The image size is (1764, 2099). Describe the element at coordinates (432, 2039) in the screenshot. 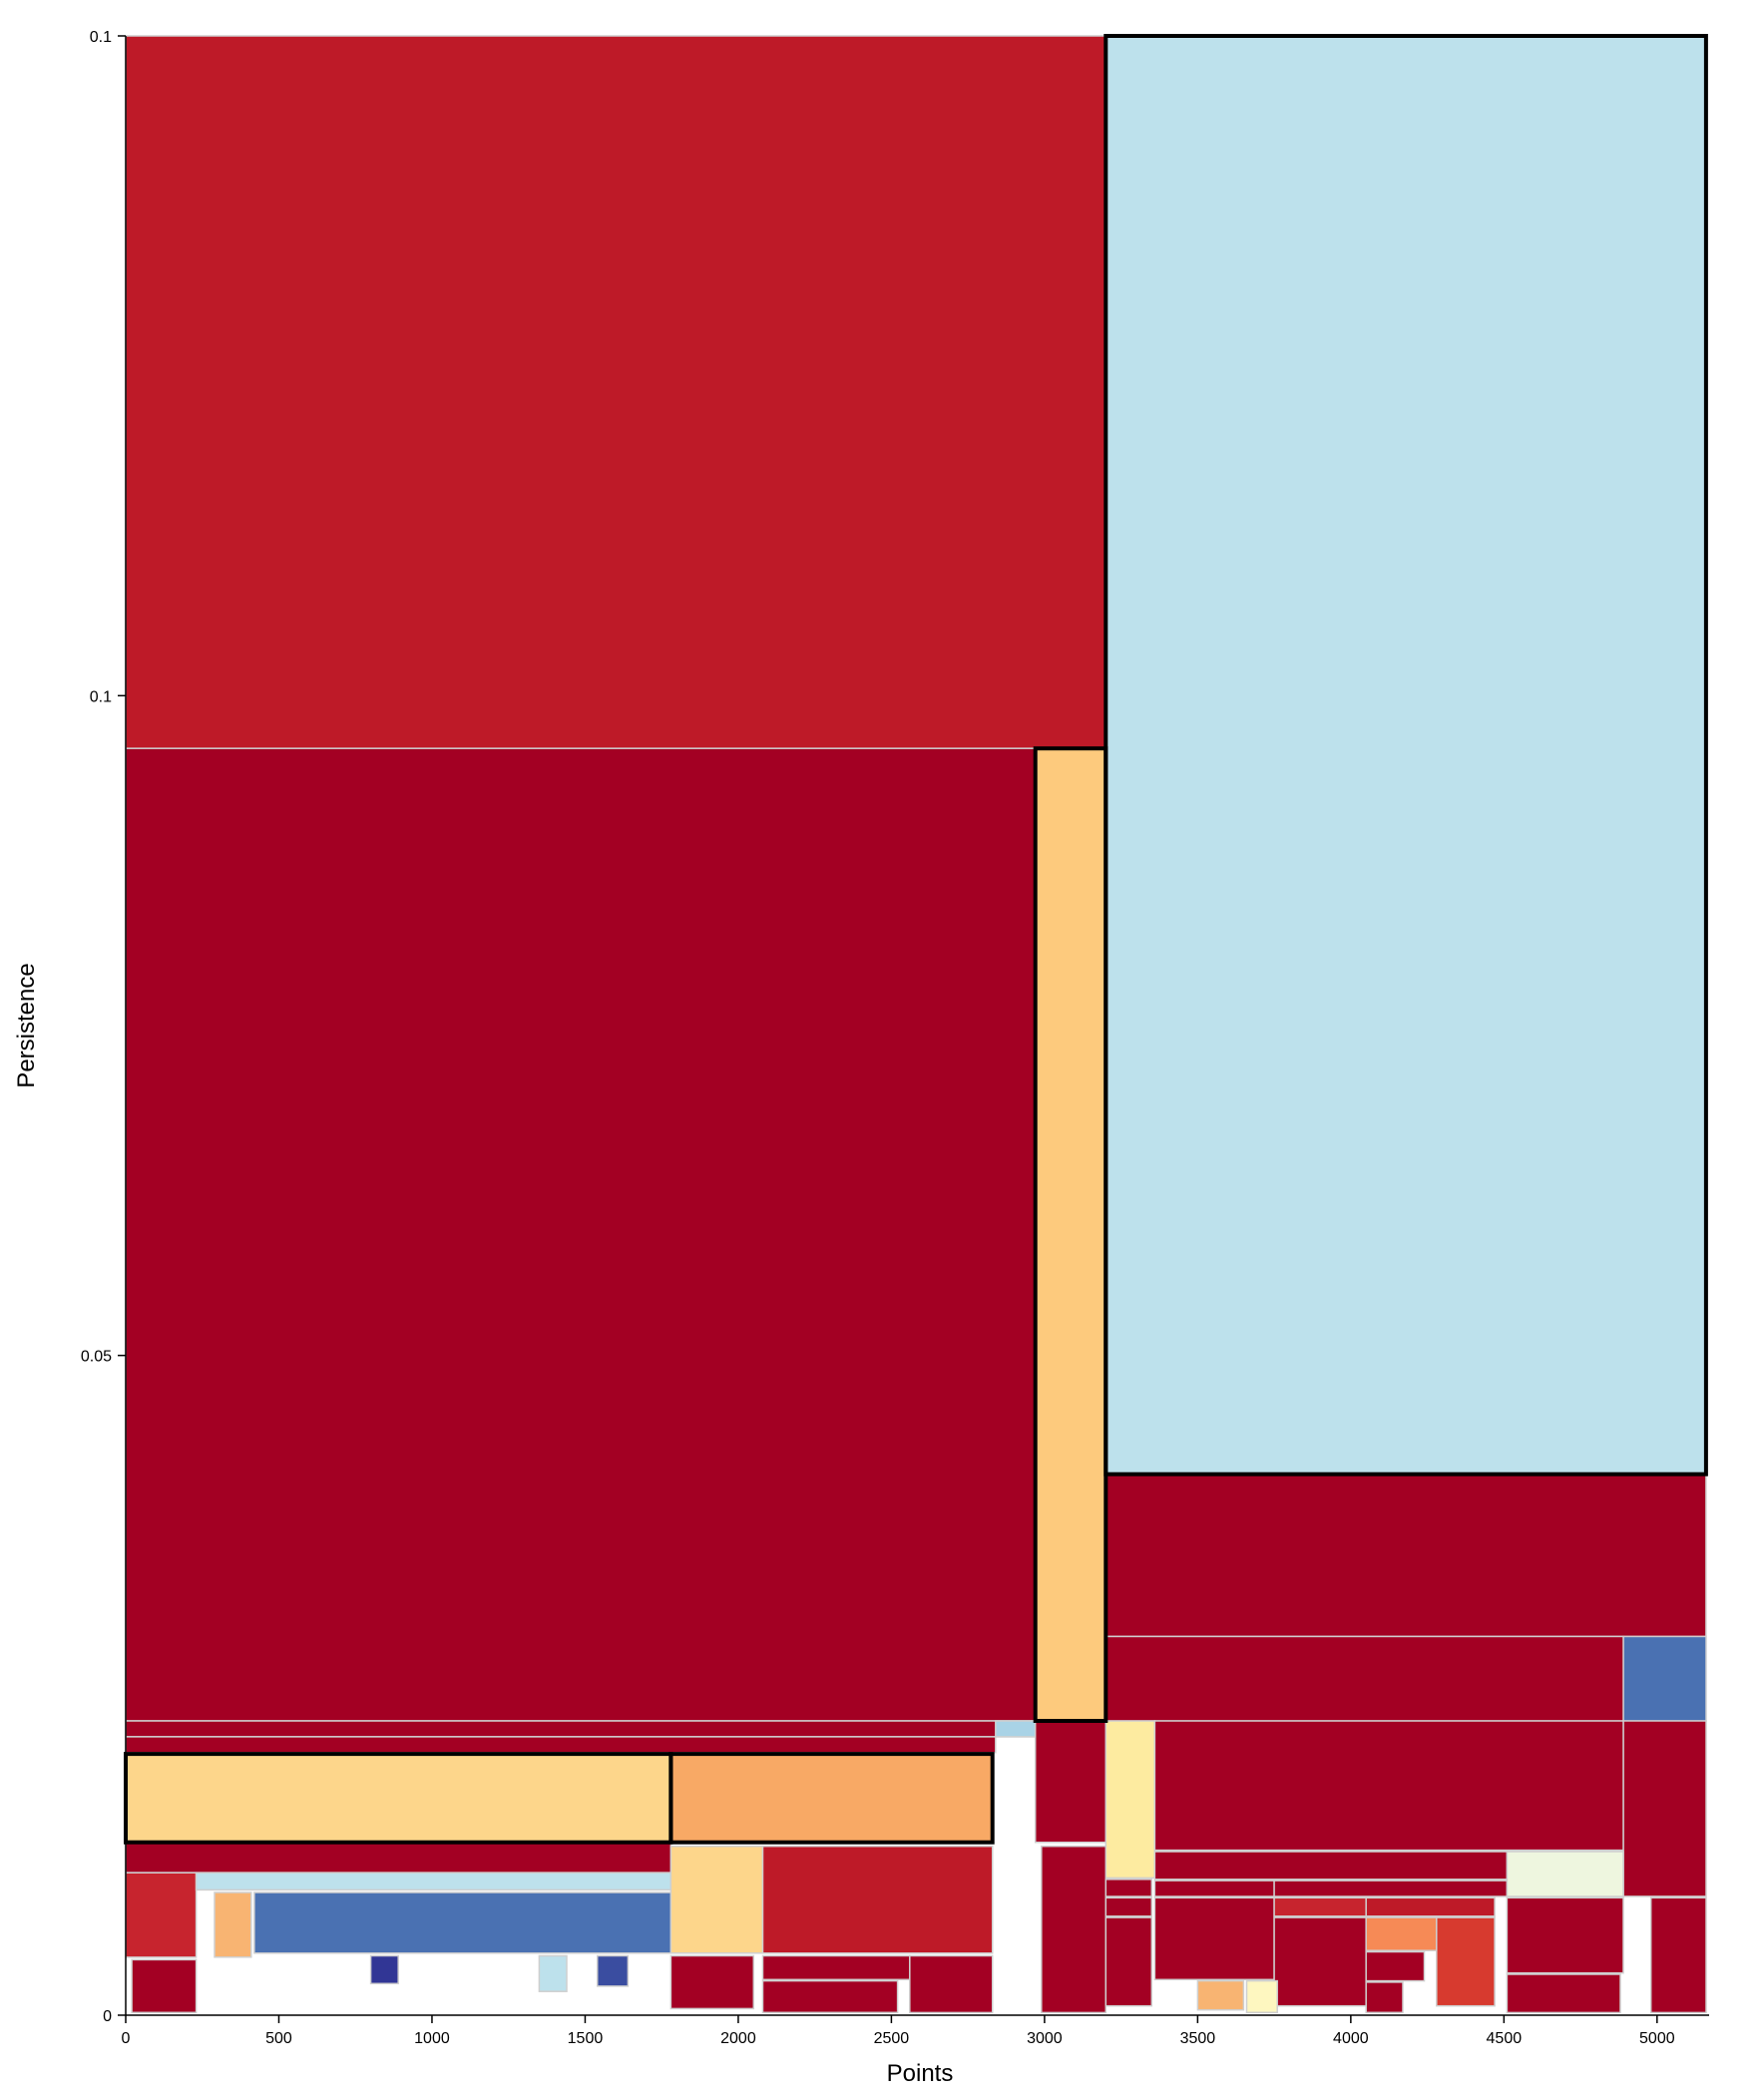

I see `x-tick-label-2: 1000` at that location.